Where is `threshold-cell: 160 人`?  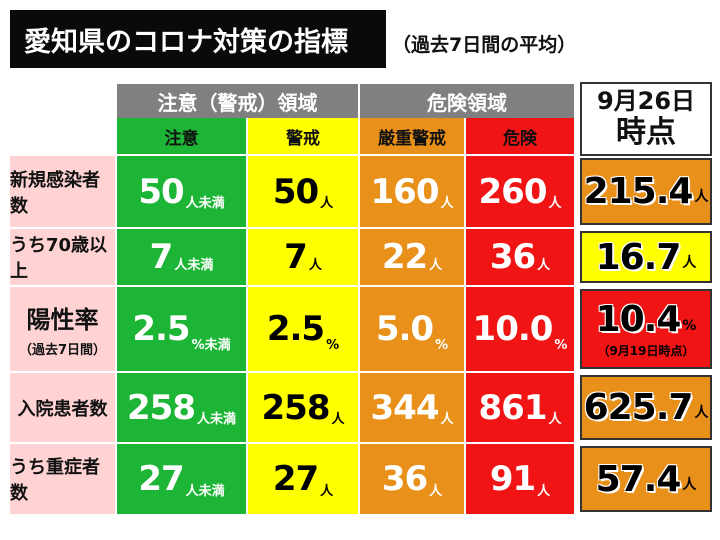 threshold-cell: 160 人 is located at coordinates (412, 191).